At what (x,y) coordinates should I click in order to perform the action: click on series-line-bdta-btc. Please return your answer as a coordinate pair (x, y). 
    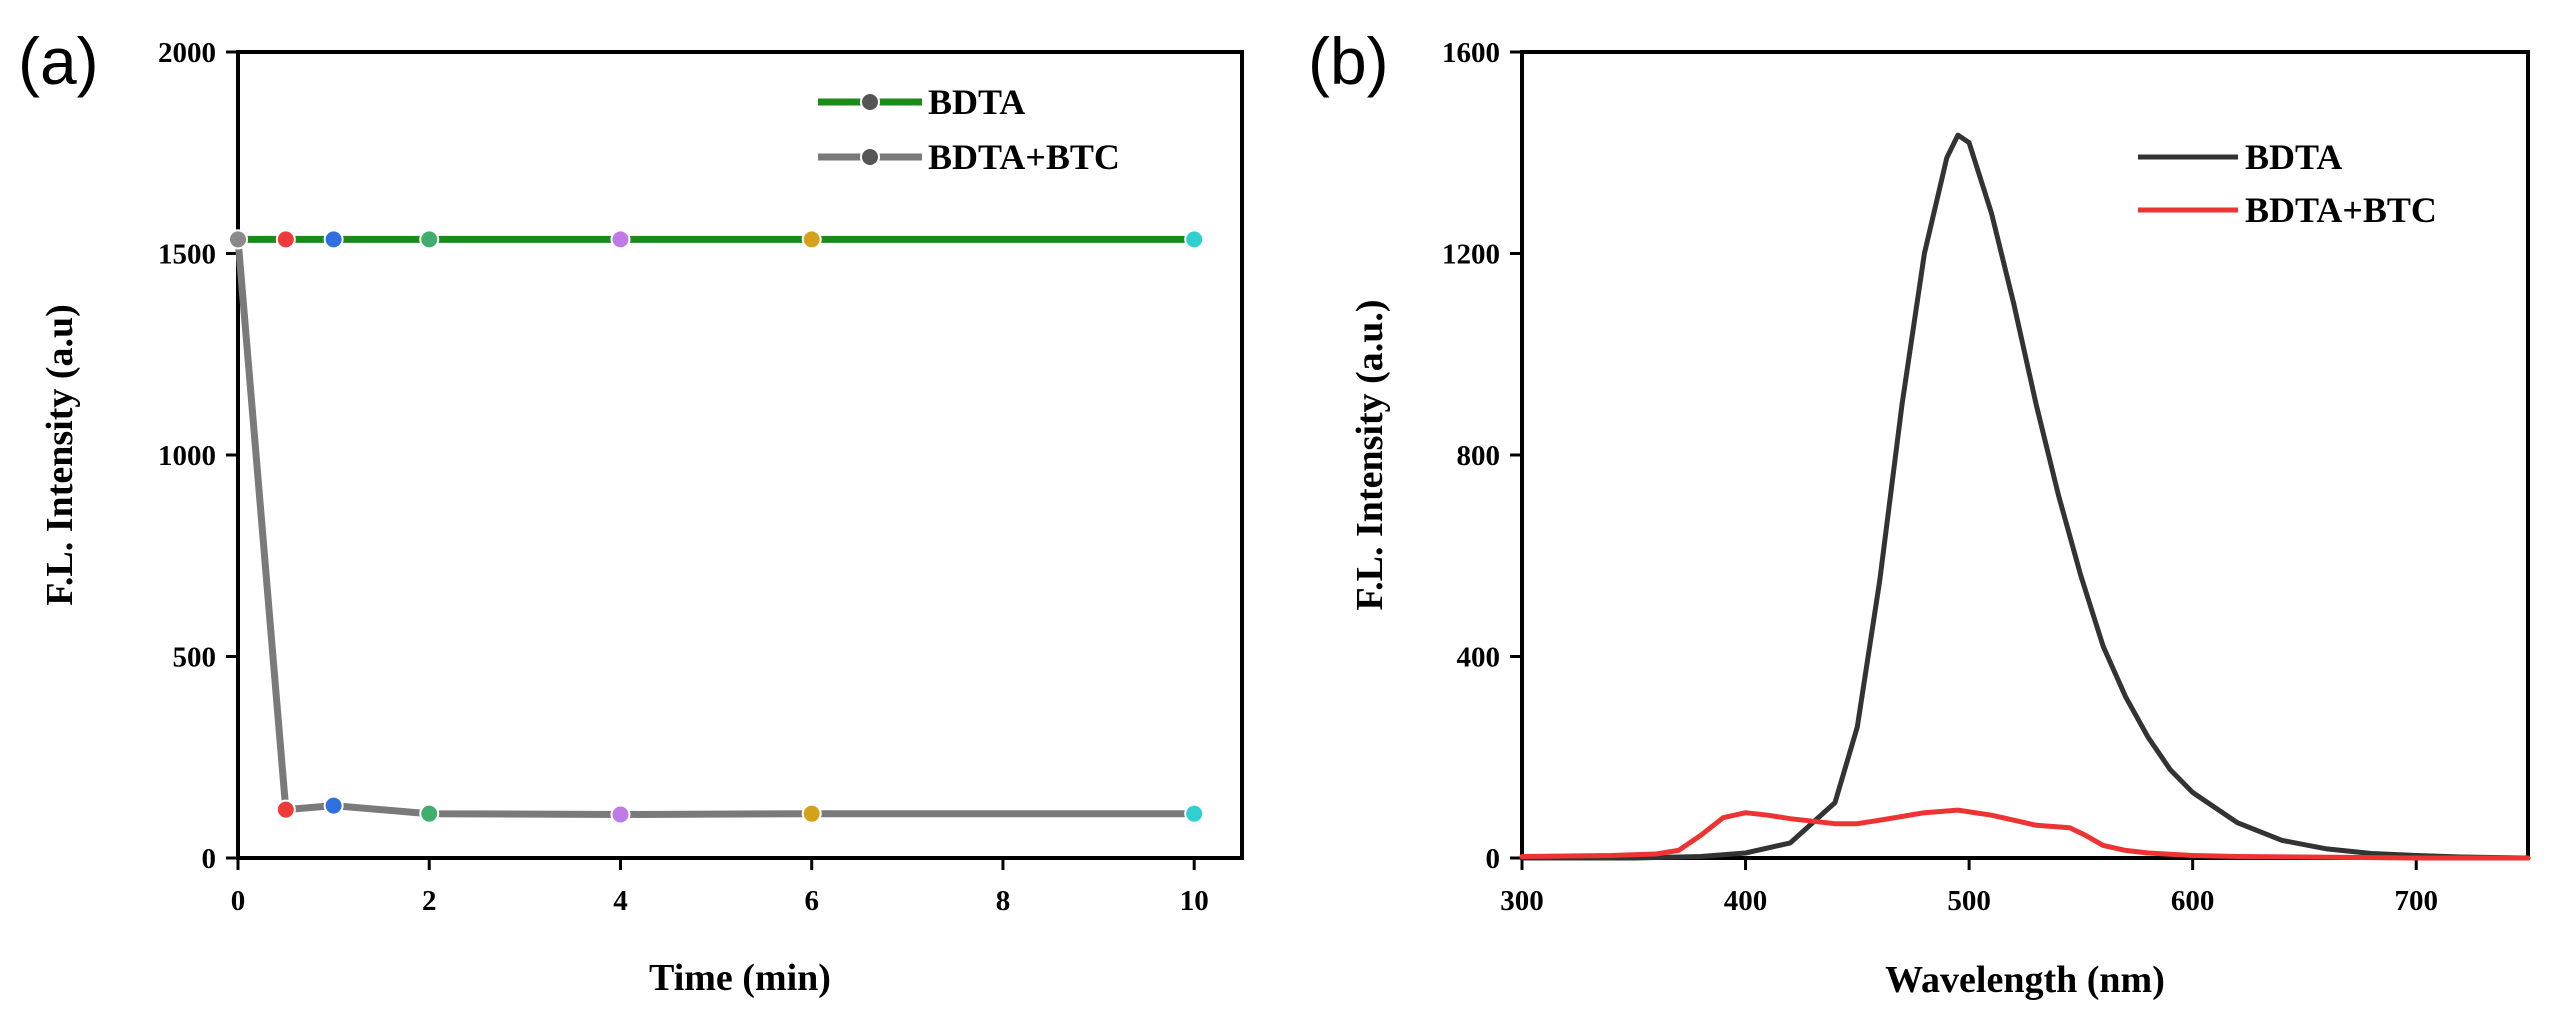
    Looking at the image, I should click on (2025, 834).